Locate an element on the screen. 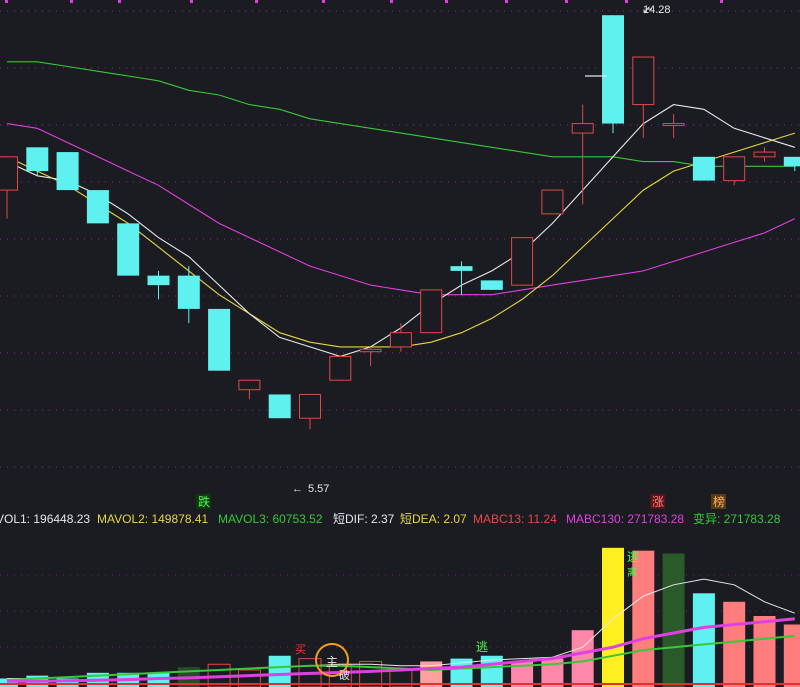 This screenshot has height=687, width=800. top-marker-dots is located at coordinates (364, 1).